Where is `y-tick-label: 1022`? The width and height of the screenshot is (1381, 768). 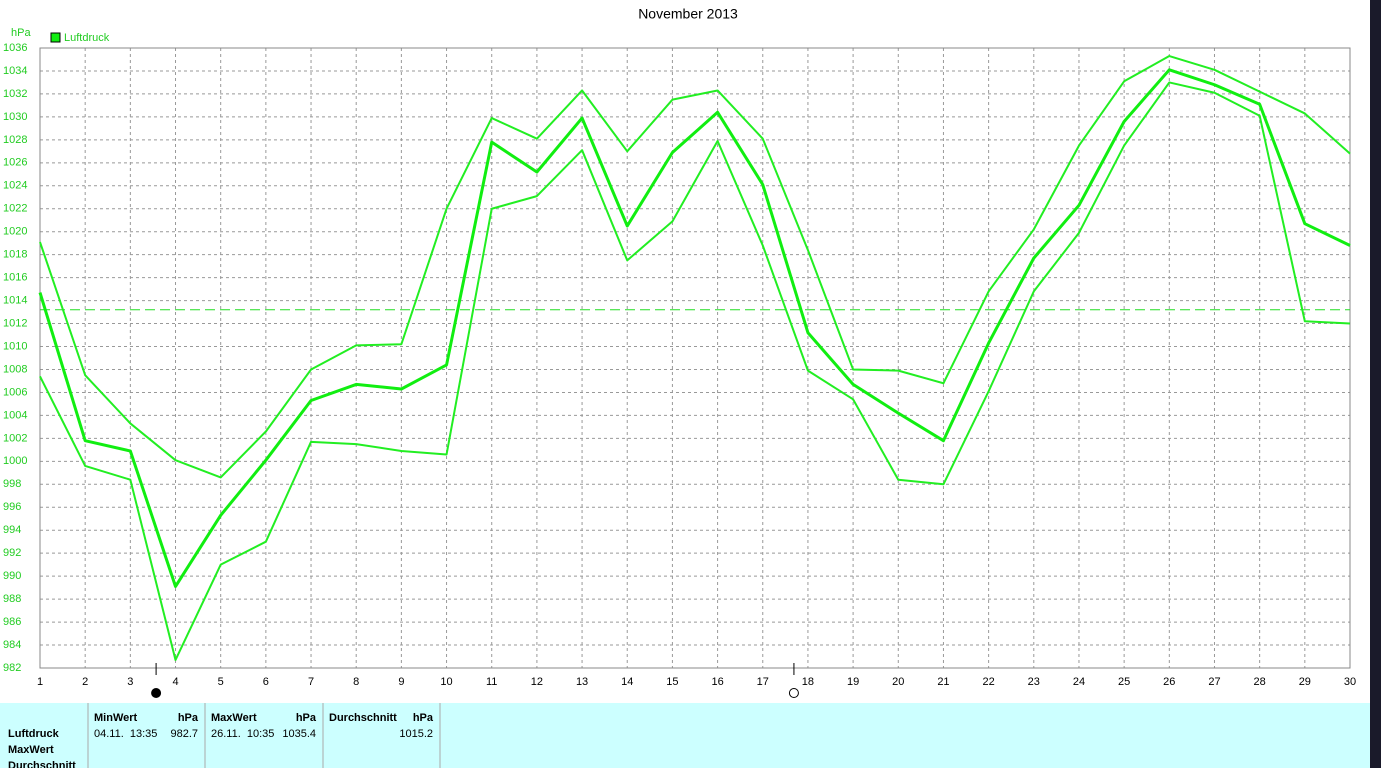
y-tick-label: 1022 is located at coordinates (15, 209).